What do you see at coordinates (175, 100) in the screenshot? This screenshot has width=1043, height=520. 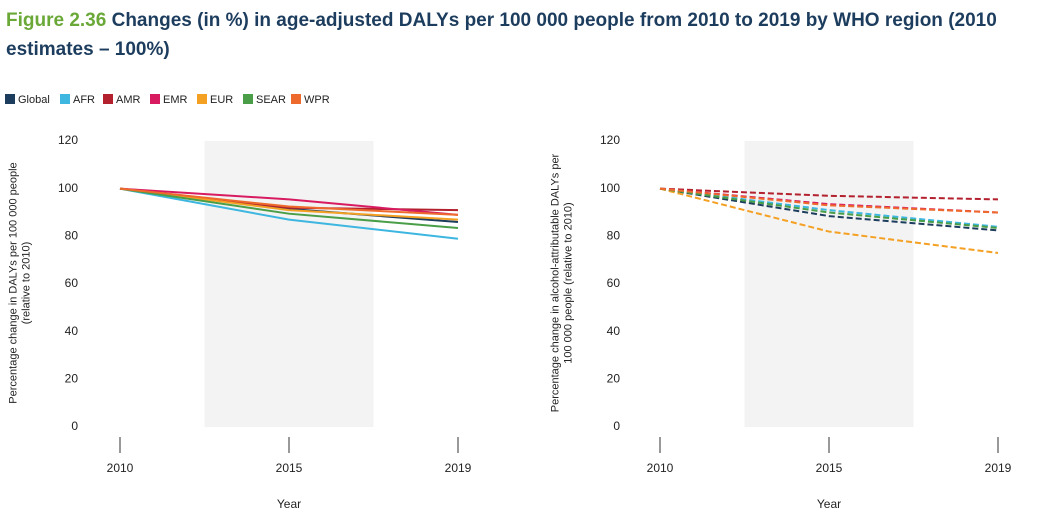 I see `legend-label: EMR` at bounding box center [175, 100].